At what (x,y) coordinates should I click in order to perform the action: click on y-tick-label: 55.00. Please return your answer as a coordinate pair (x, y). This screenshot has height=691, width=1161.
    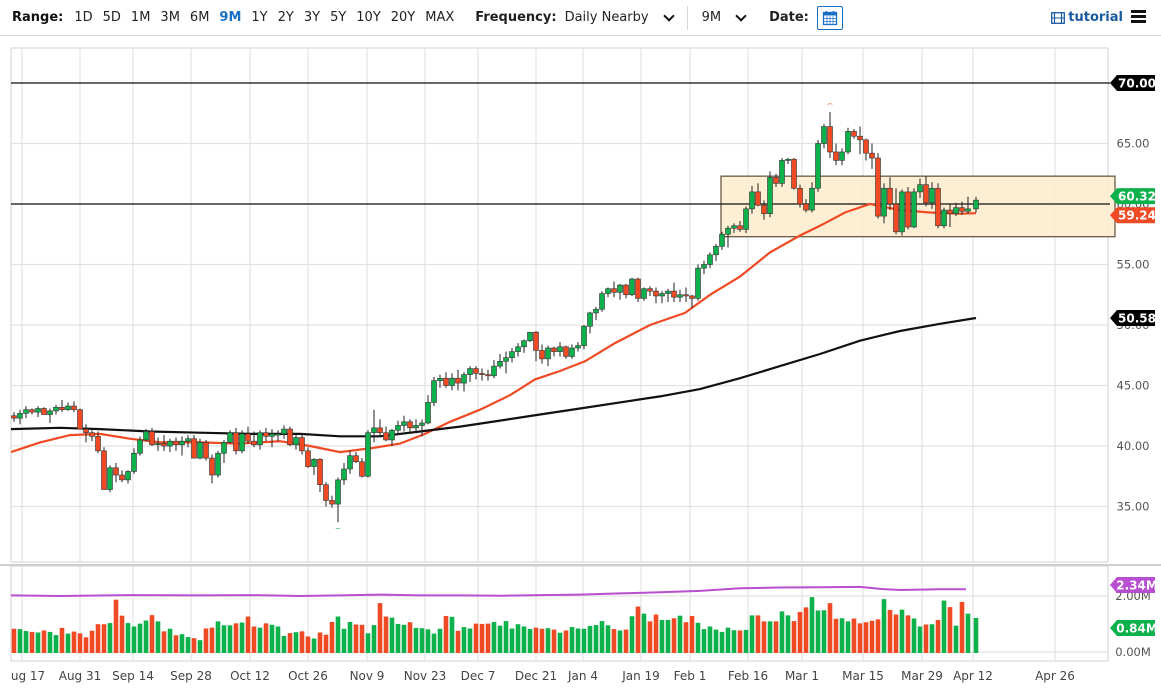
    Looking at the image, I should click on (1133, 265).